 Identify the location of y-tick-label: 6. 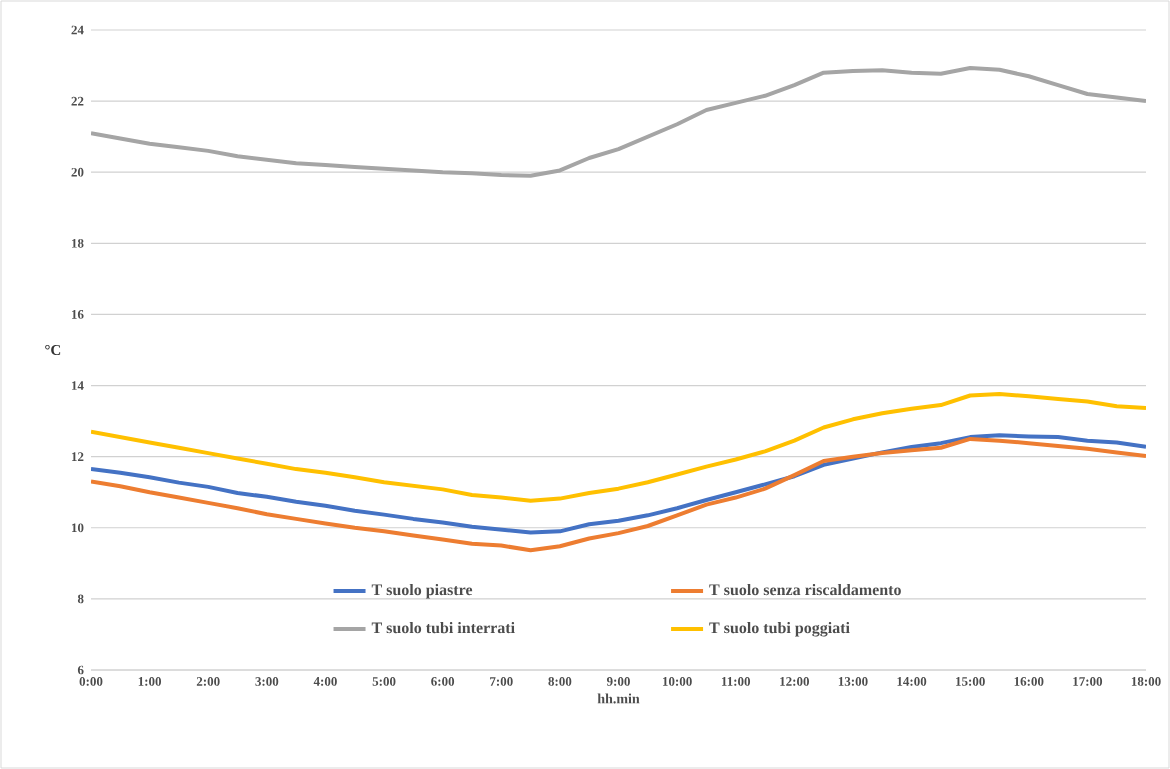
(80, 670).